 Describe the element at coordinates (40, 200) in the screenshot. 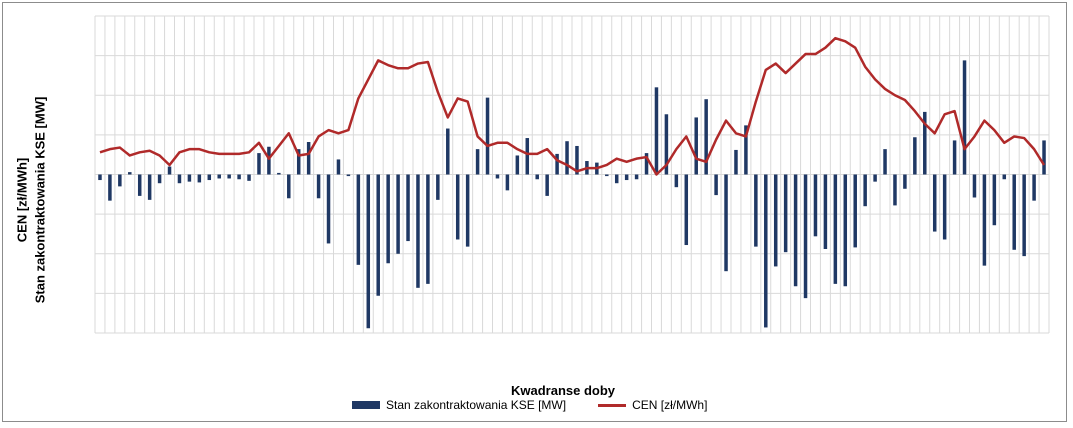

I see `y-axis-label-contract: Stan zakontraktowania KSE [MW]` at that location.